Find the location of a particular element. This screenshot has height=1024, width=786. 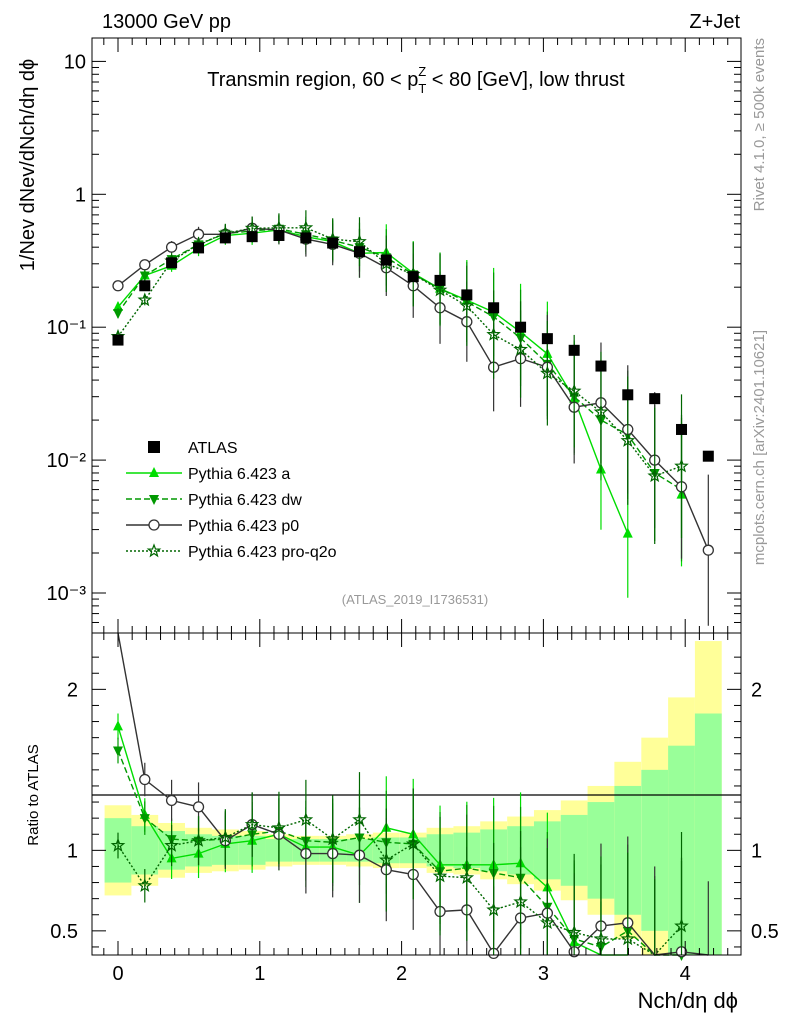

x-tick-label: 4 is located at coordinates (685, 974).